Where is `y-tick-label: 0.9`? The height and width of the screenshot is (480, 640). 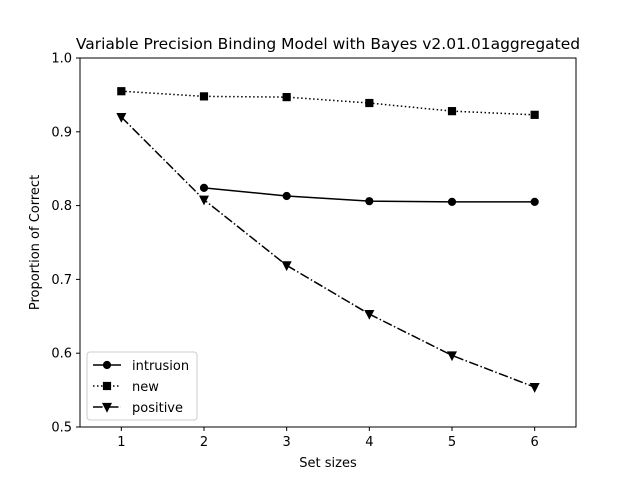 y-tick-label: 0.9 is located at coordinates (61, 132).